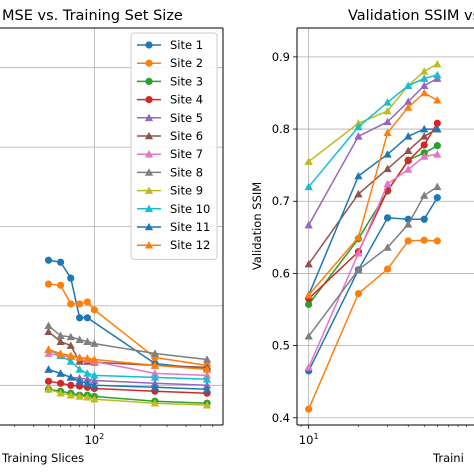 The image size is (474, 474). What do you see at coordinates (170, 45) in the screenshot?
I see `legend-entry: Site 1` at bounding box center [170, 45].